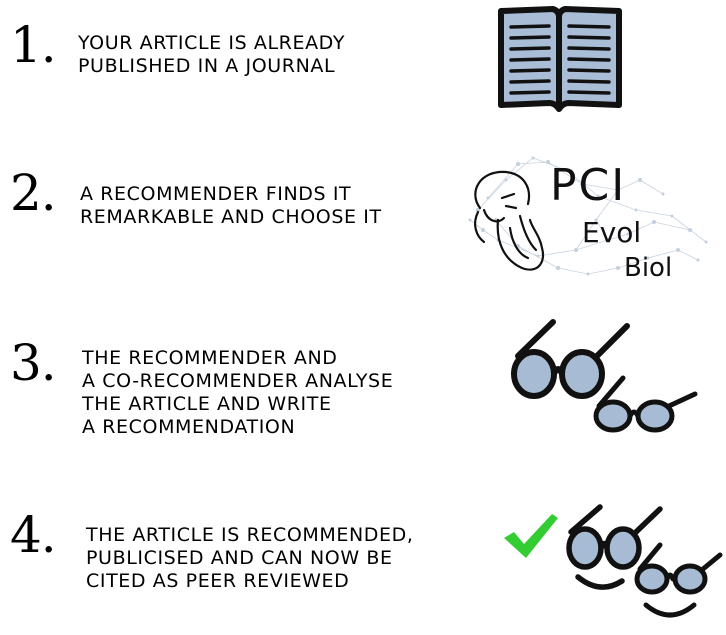 Image resolution: width=726 pixels, height=635 pixels. Describe the element at coordinates (218, 581) in the screenshot. I see `step-4-line-3: CITED AS PEER REVIEWED` at that location.